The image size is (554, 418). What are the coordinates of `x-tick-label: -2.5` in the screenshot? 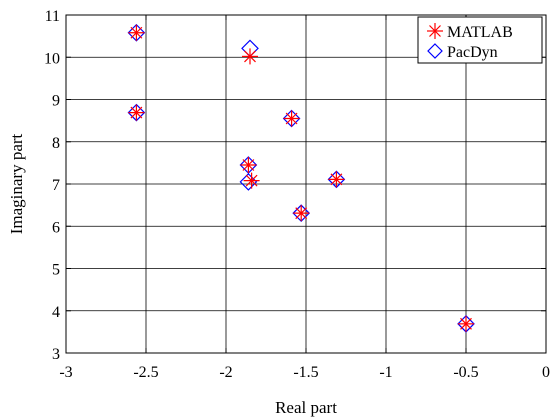 It's located at (145, 372).